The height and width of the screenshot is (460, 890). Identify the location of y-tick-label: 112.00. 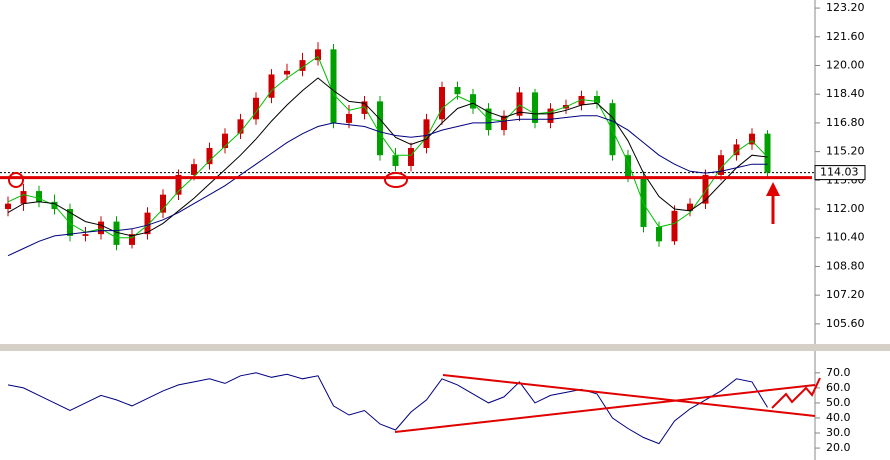
(845, 208).